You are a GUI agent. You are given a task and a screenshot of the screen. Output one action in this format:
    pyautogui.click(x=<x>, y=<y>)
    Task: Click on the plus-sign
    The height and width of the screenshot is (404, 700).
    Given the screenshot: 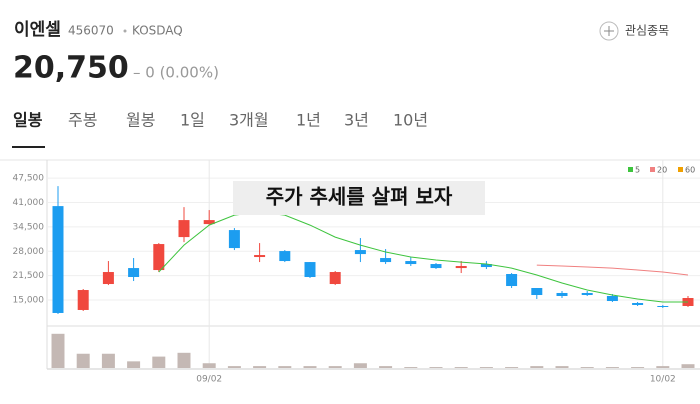 What is the action you would take?
    pyautogui.click(x=609, y=31)
    